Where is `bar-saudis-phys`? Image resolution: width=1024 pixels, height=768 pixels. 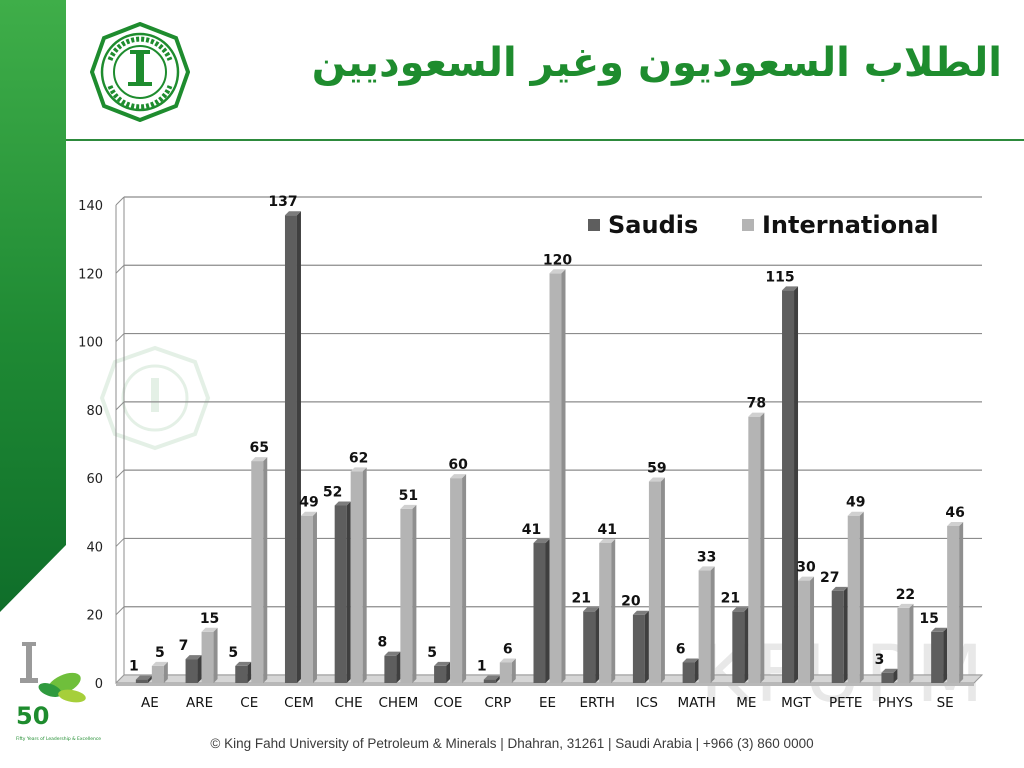 bar-saudis-phys is located at coordinates (887, 677).